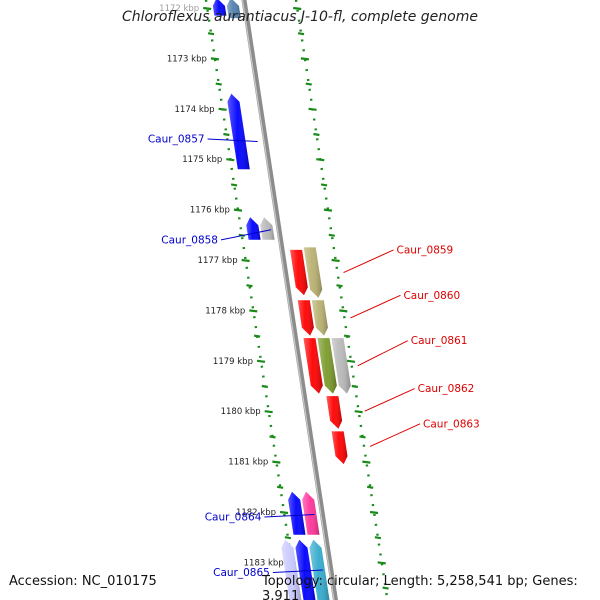  What do you see at coordinates (189, 240) in the screenshot?
I see `gene-label: Caur_0858` at bounding box center [189, 240].